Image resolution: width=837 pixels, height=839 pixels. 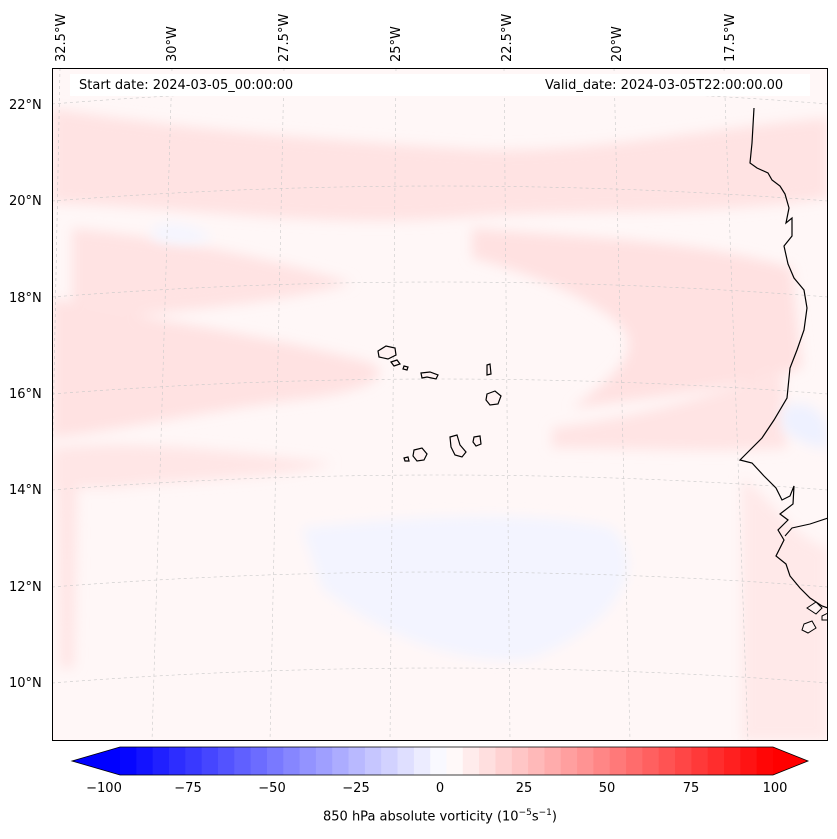 What do you see at coordinates (406, 459) in the screenshot?
I see `island-brava` at bounding box center [406, 459].